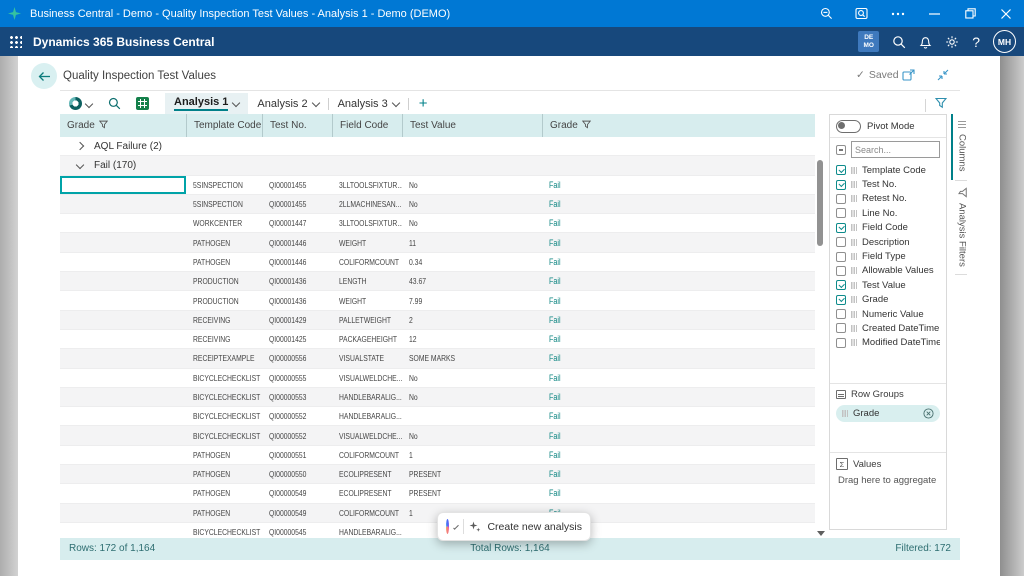 This screenshot has height=576, width=1024. Describe the element at coordinates (224, 339) in the screenshot. I see `cell: RECEIVING` at that location.